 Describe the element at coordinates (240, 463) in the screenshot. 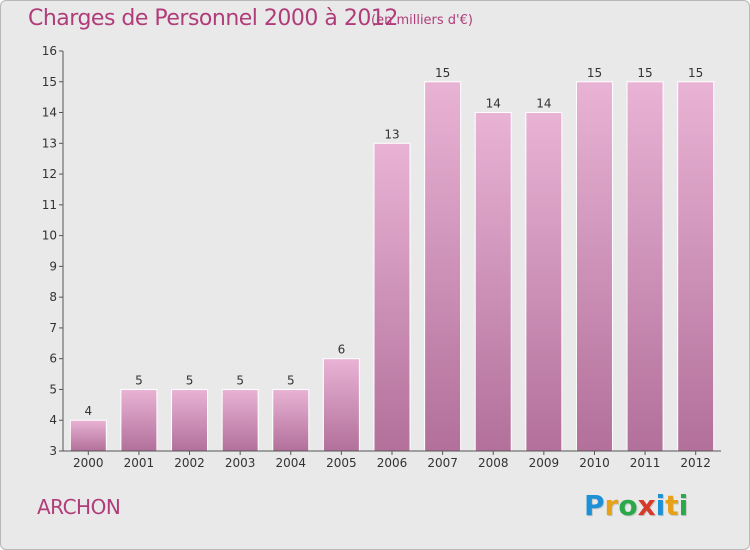

I see `x-tick-label-2003: 2003` at that location.